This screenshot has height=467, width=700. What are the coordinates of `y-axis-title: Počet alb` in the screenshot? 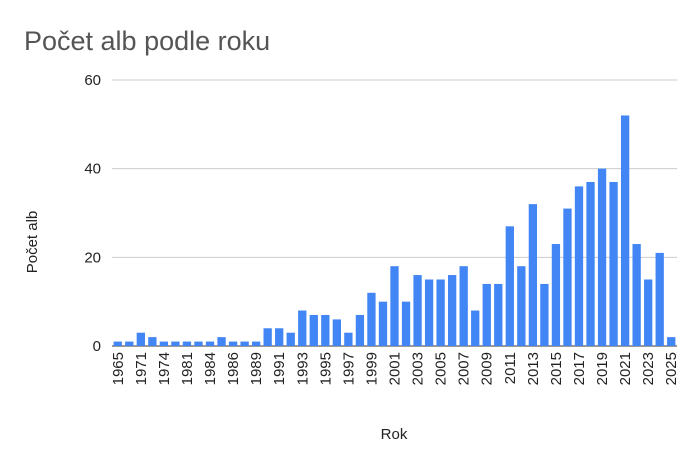 It's located at (32, 242).